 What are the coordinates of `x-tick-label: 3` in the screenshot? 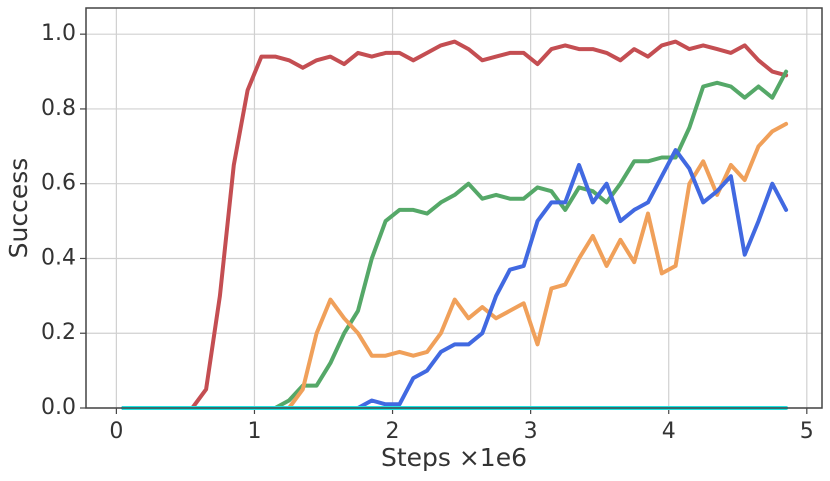 It's located at (531, 431).